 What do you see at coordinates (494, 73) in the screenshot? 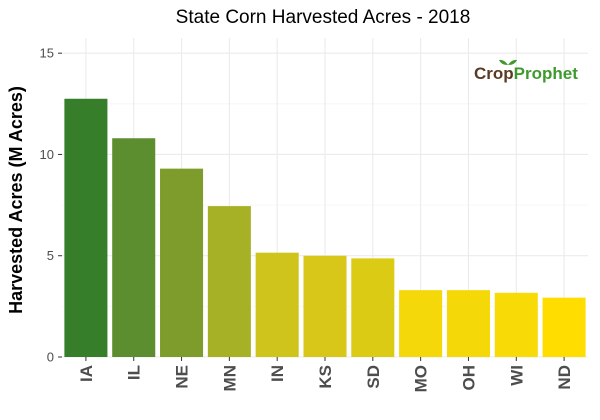
I see `logo-crop-text: Crop` at bounding box center [494, 73].